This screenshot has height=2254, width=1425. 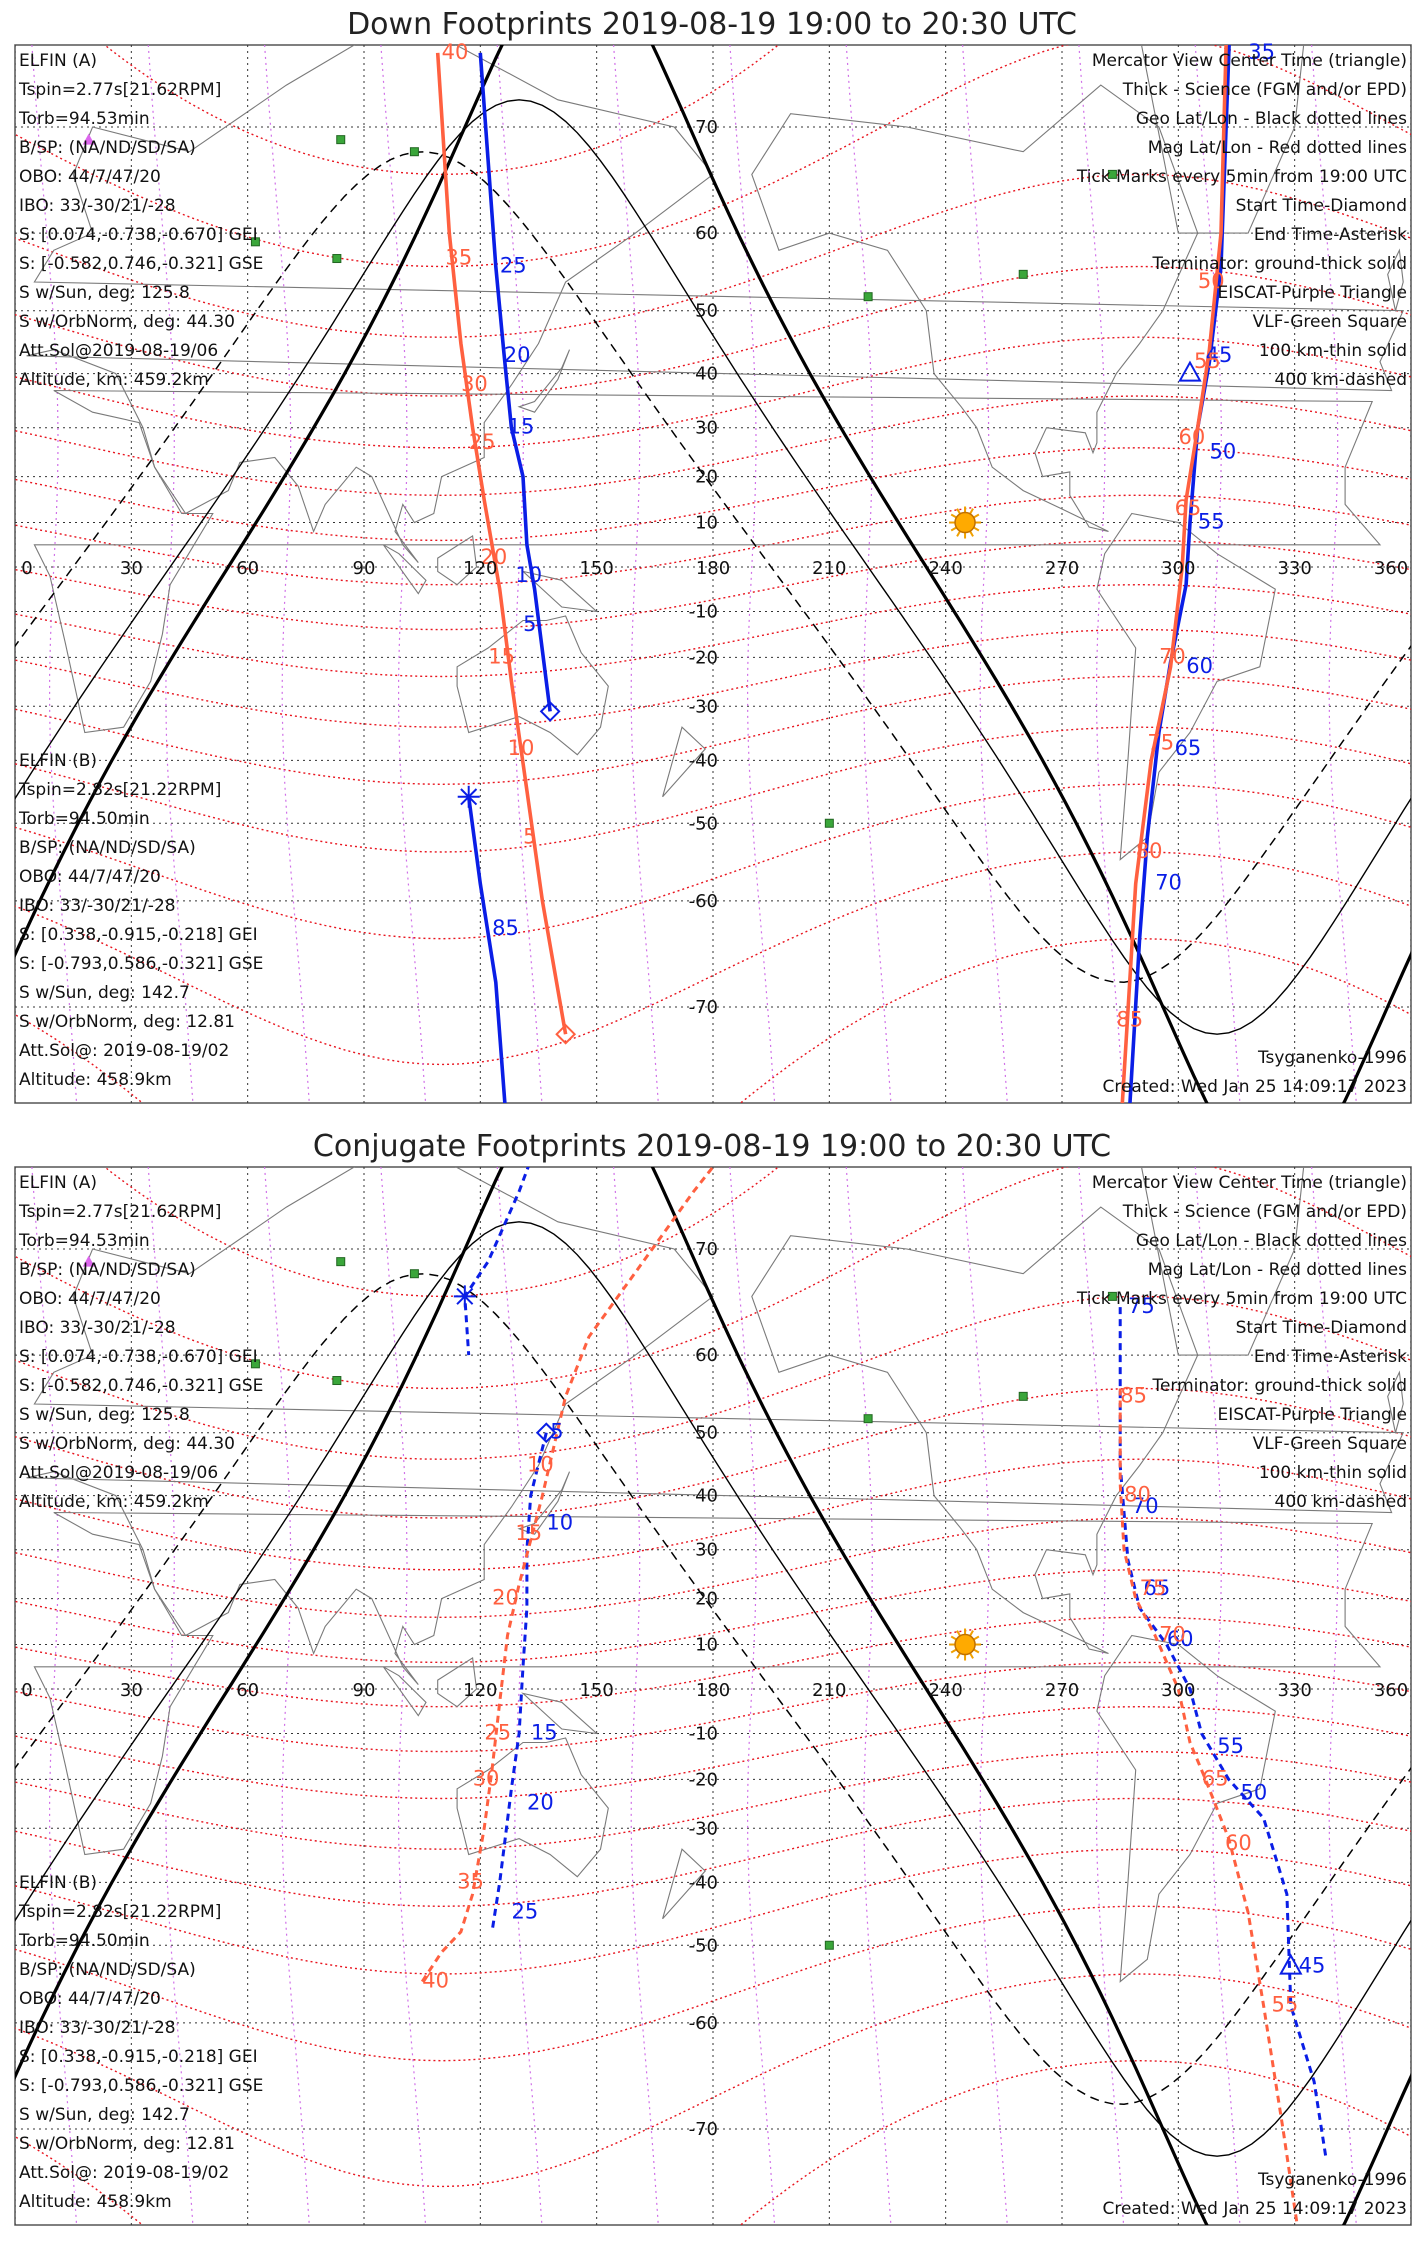 I want to click on legend-entry: Terminator: ground-thick solid, so click(x=1279, y=1386).